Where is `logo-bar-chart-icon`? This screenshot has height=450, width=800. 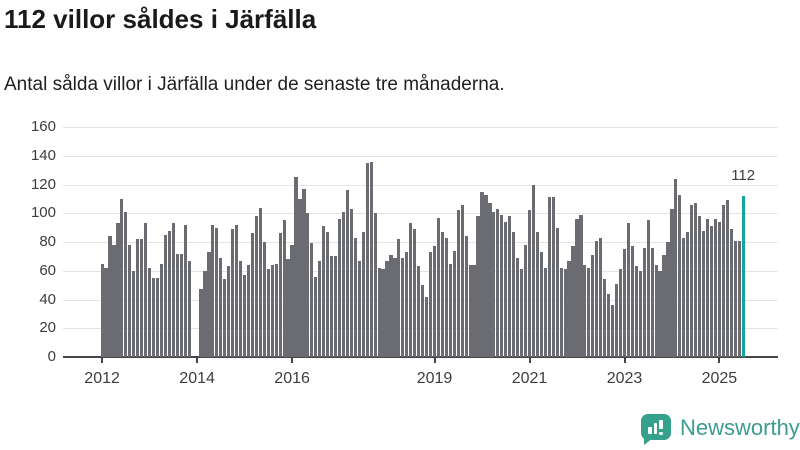 logo-bar-chart-icon is located at coordinates (655, 428).